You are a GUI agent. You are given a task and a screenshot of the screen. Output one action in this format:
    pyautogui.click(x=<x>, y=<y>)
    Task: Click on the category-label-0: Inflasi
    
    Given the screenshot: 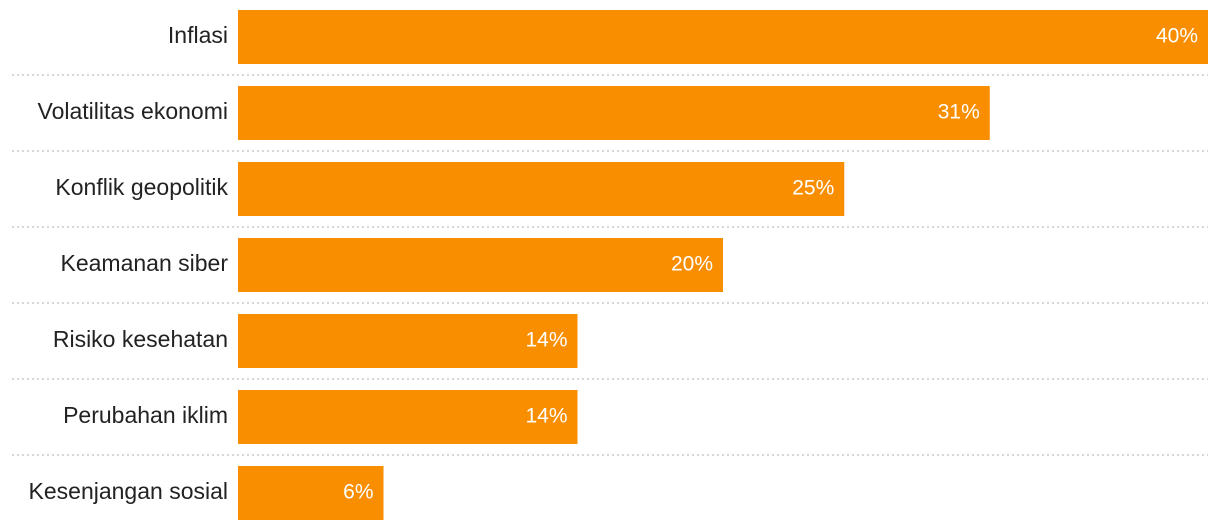 What is the action you would take?
    pyautogui.click(x=198, y=35)
    